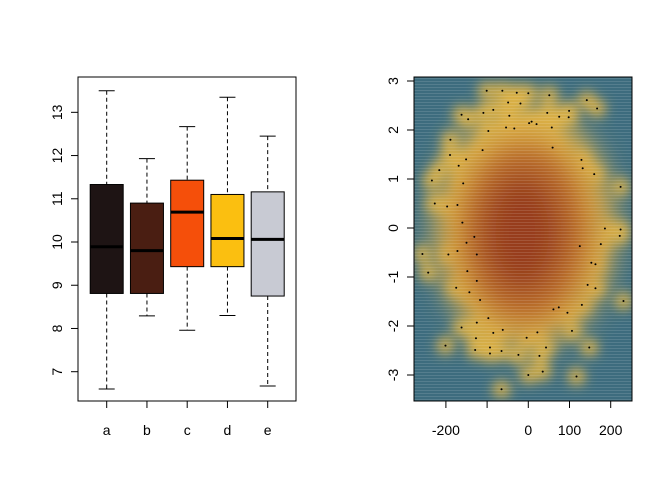 The width and height of the screenshot is (672, 504). I want to click on box-e, so click(267, 261).